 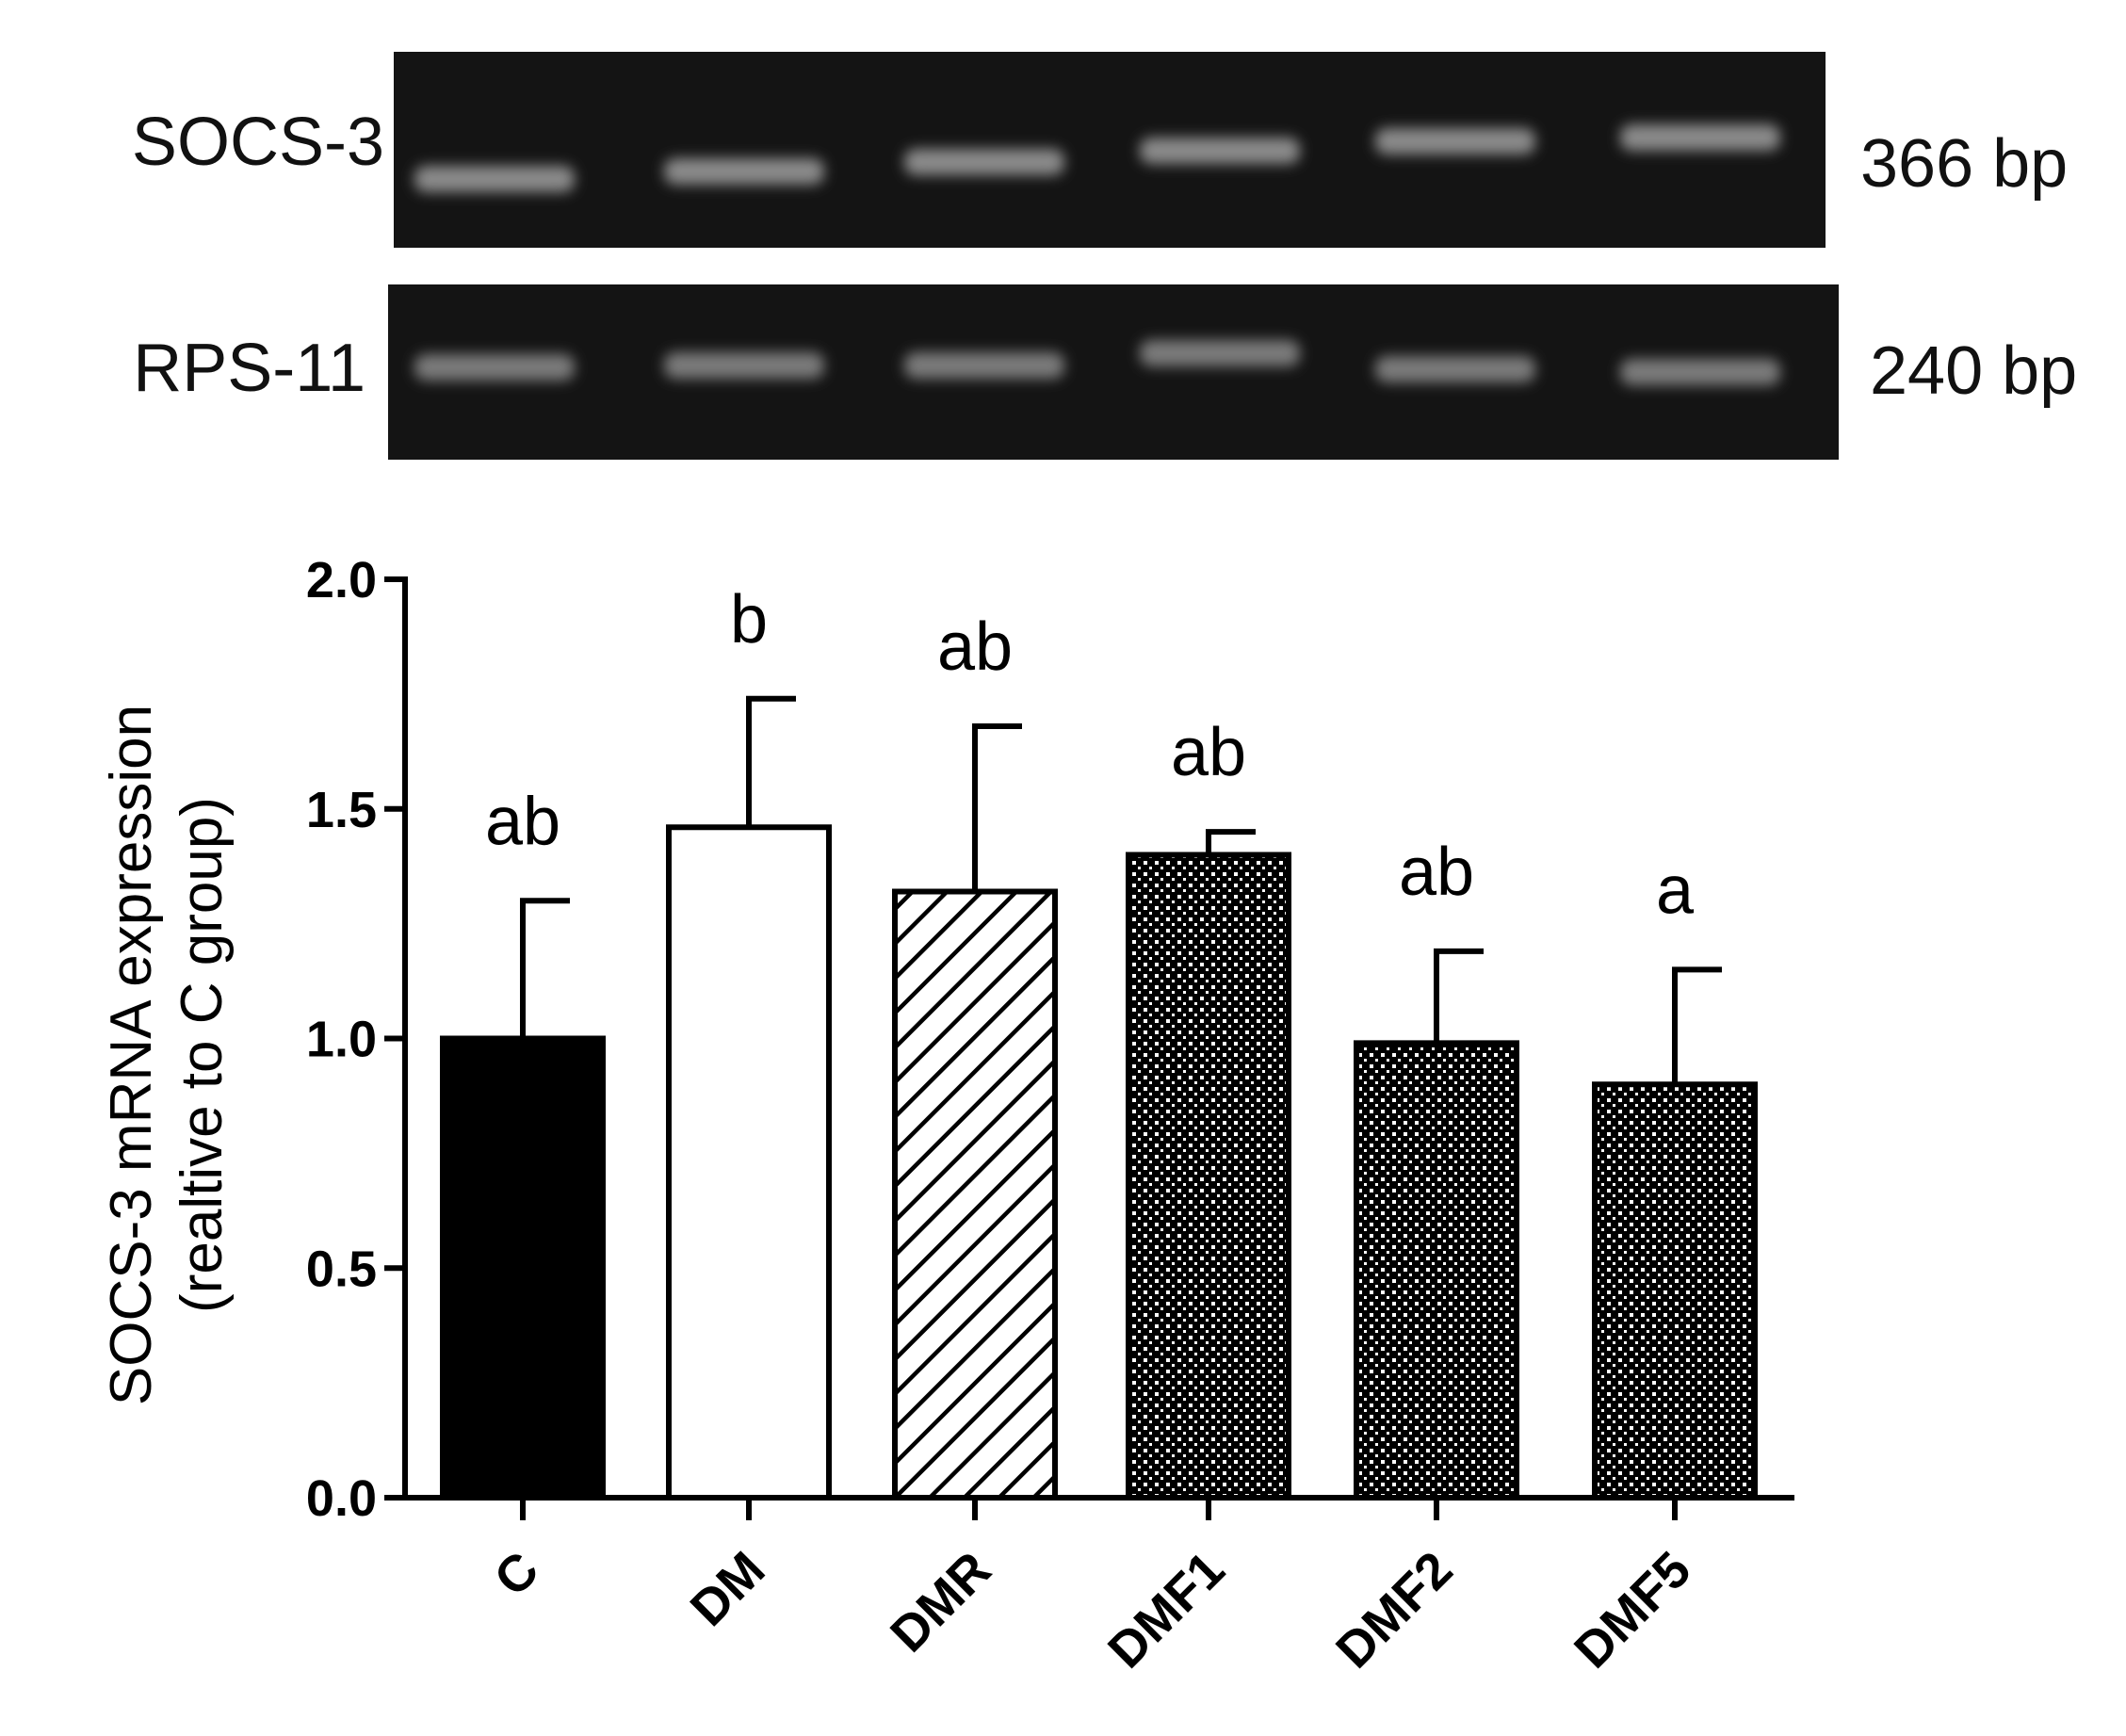 I want to click on bar-dmr, so click(x=975, y=1194).